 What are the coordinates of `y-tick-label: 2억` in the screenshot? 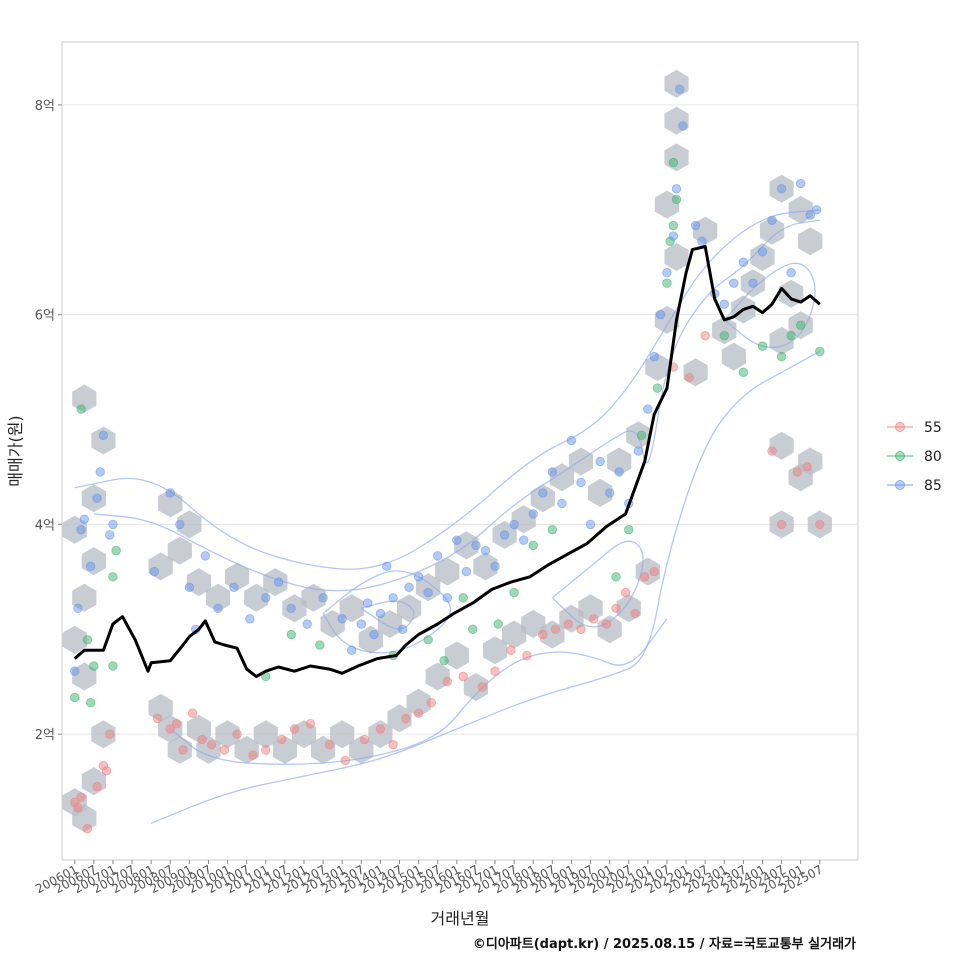 It's located at (45, 735).